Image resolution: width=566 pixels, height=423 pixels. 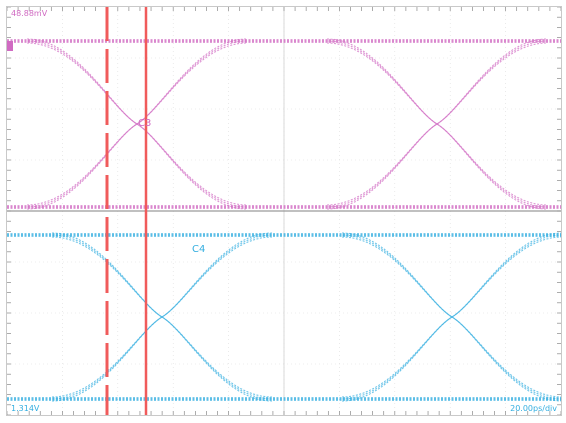 What do you see at coordinates (199, 249) in the screenshot?
I see `channel-c4-label: C4` at bounding box center [199, 249].